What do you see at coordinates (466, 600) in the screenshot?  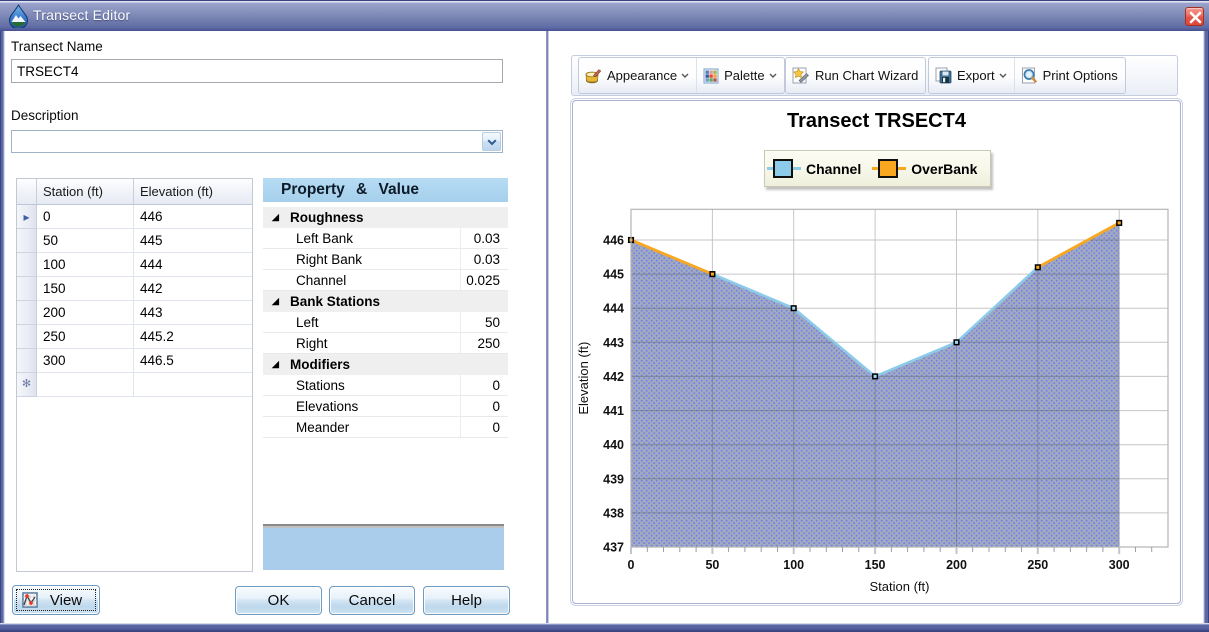 I see `help-button: Help` at bounding box center [466, 600].